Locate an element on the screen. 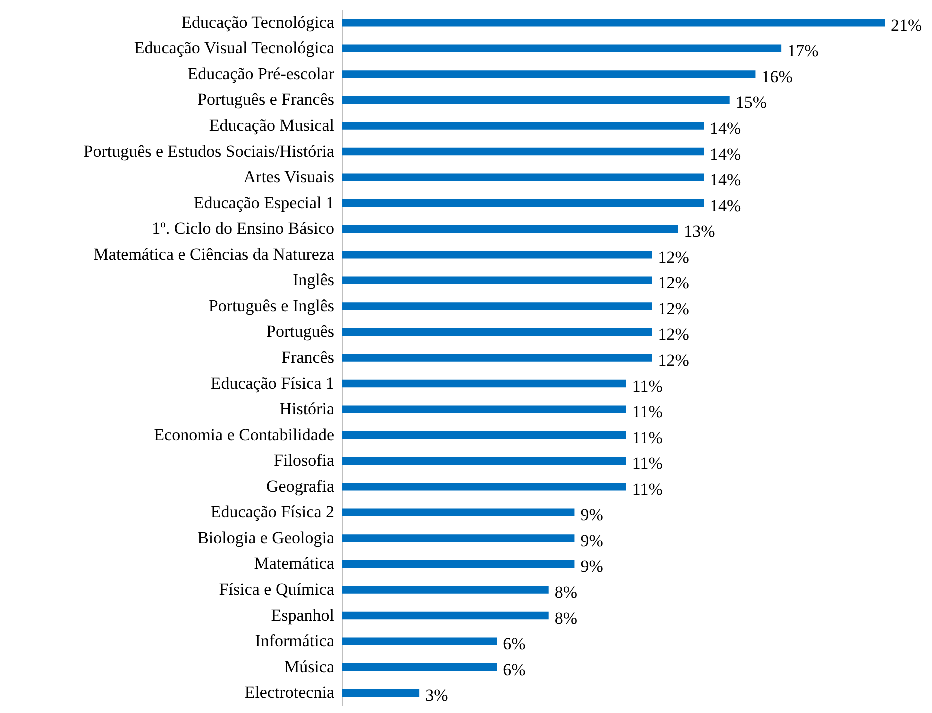 This screenshot has width=932, height=713. y-tick-label: Matemática e Ciências da Natureza is located at coordinates (214, 254).